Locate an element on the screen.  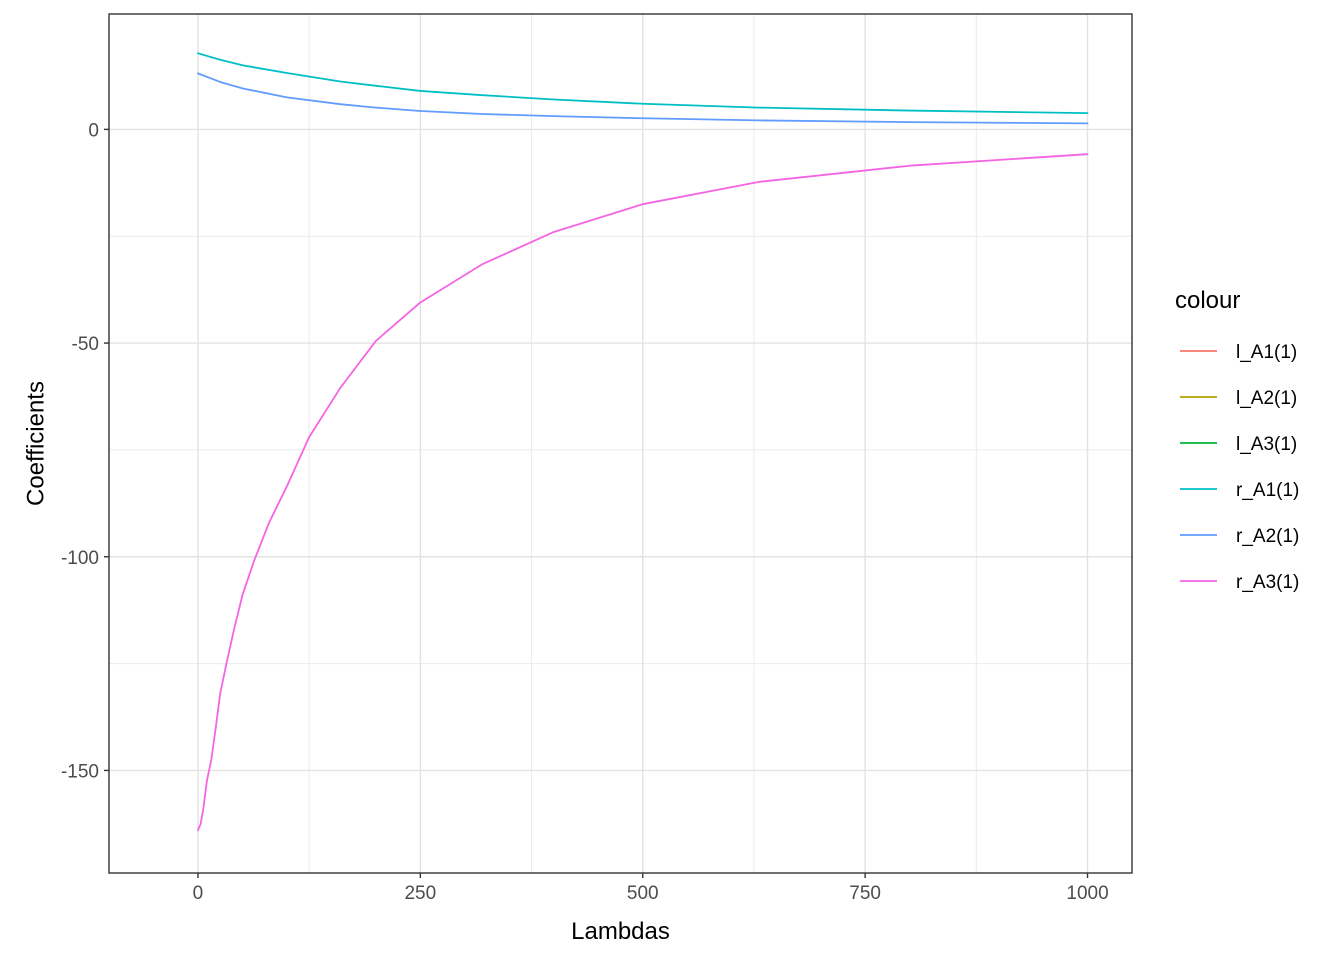
x-tick-label: 750 is located at coordinates (865, 893).